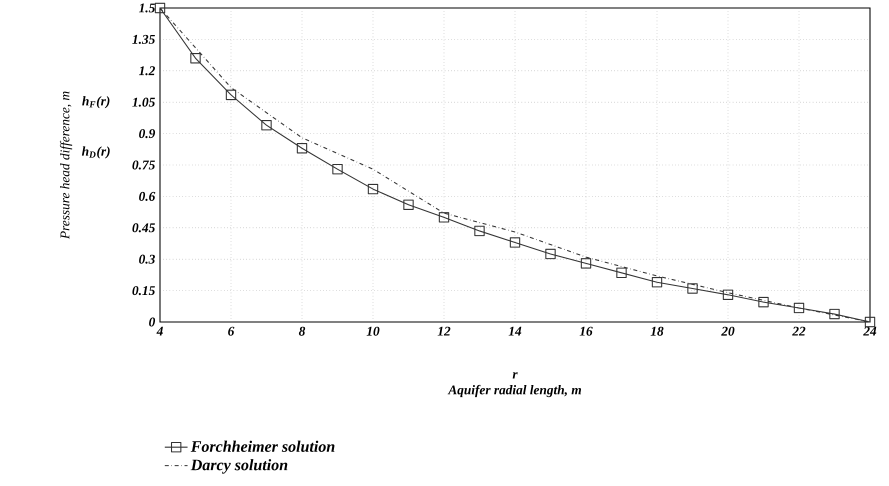 The image size is (889, 486). Describe the element at coordinates (96, 102) in the screenshot. I see `text: h$_{F}$(r)` at that location.